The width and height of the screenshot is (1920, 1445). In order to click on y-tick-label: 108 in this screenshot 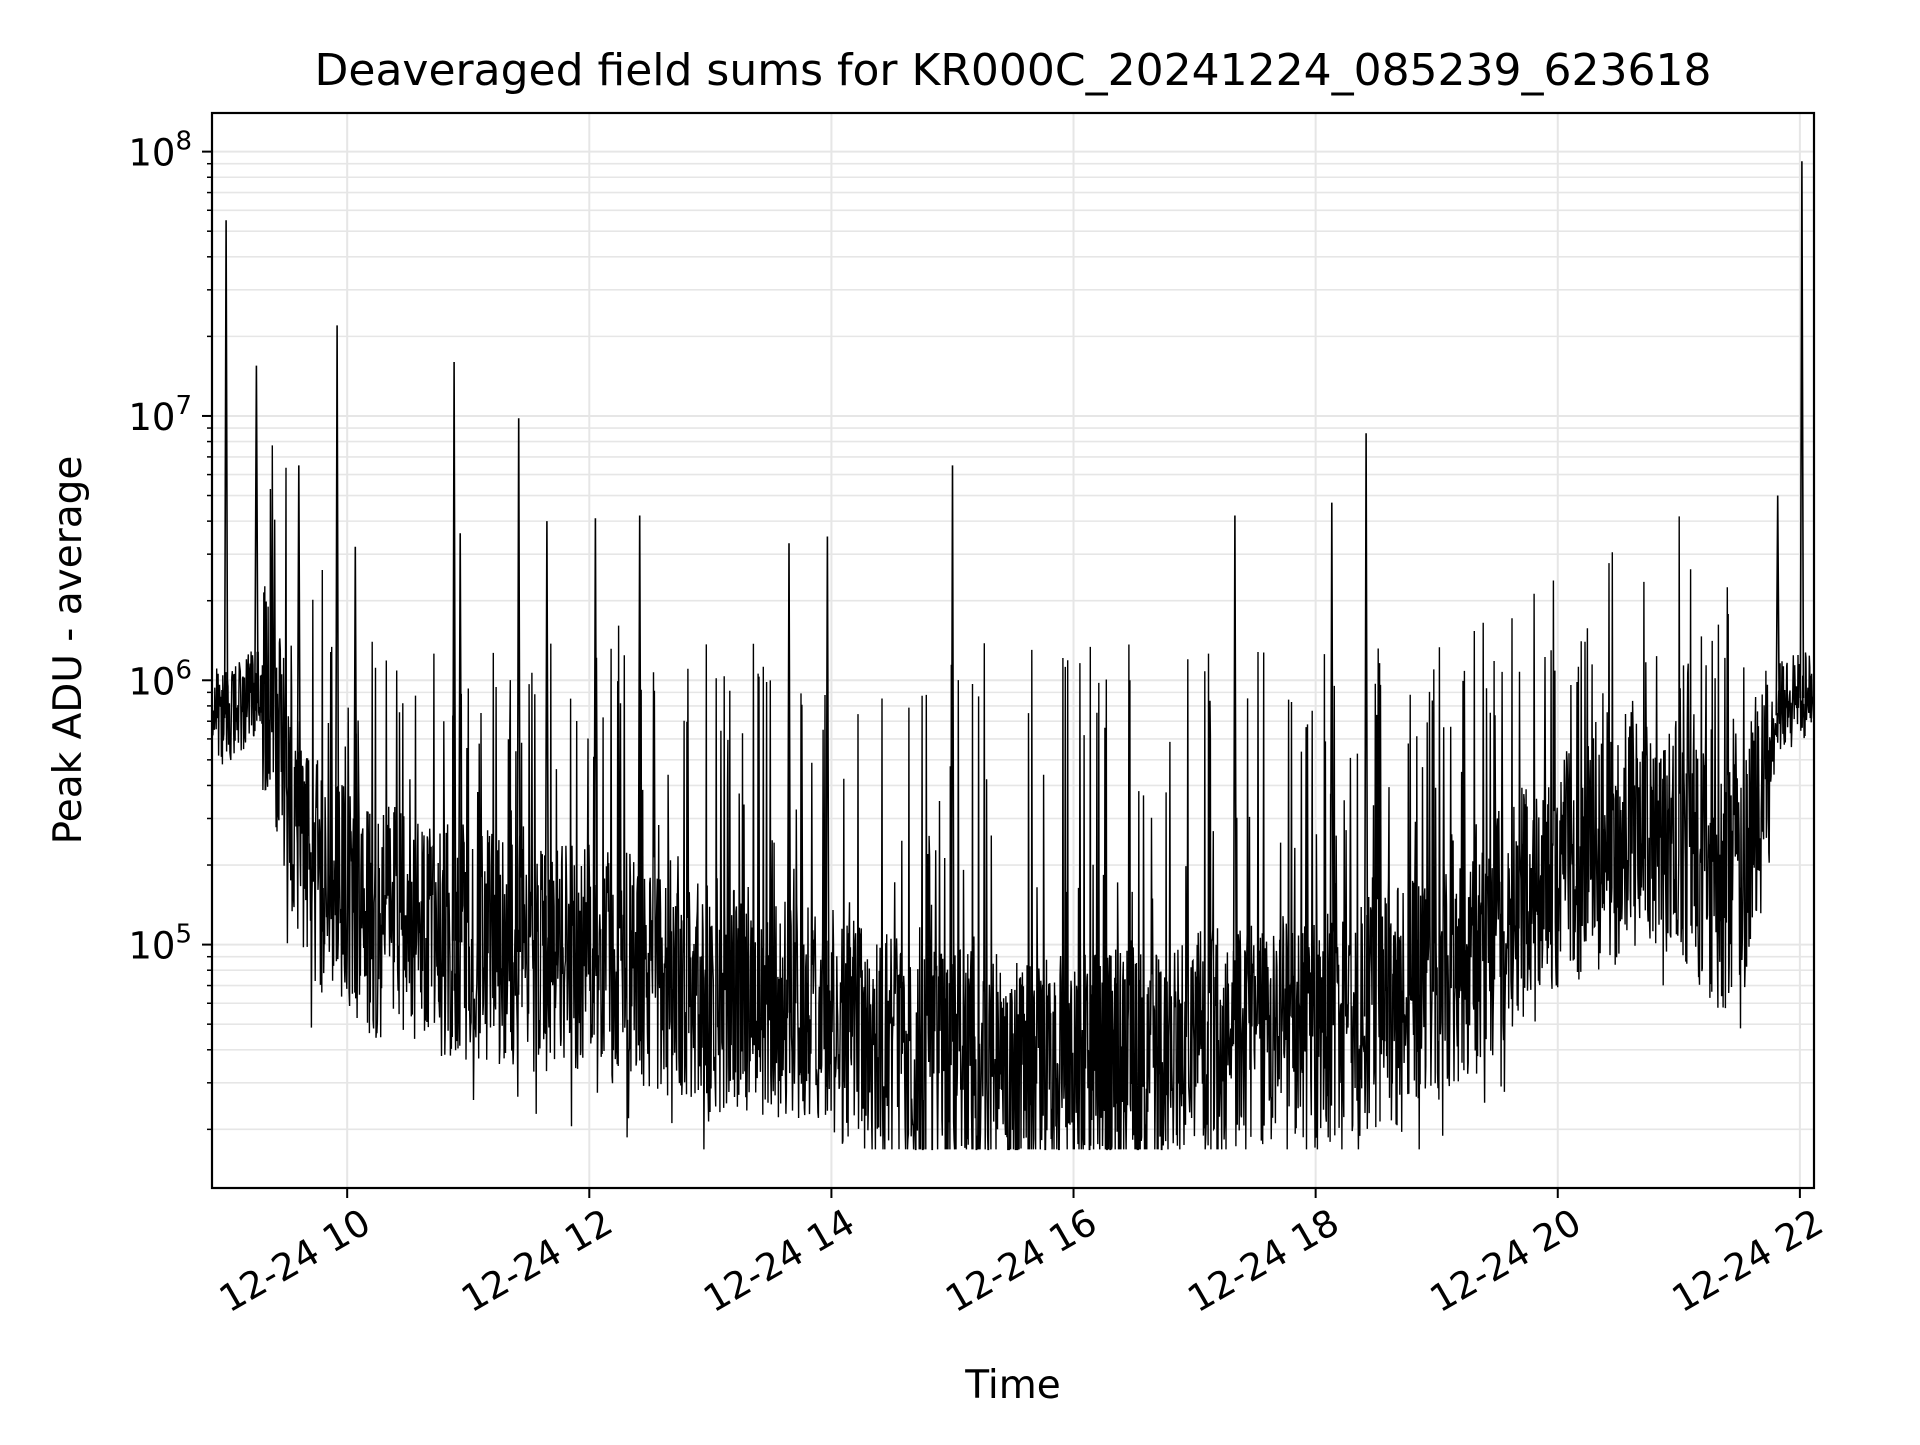, I will do `click(160, 151)`.